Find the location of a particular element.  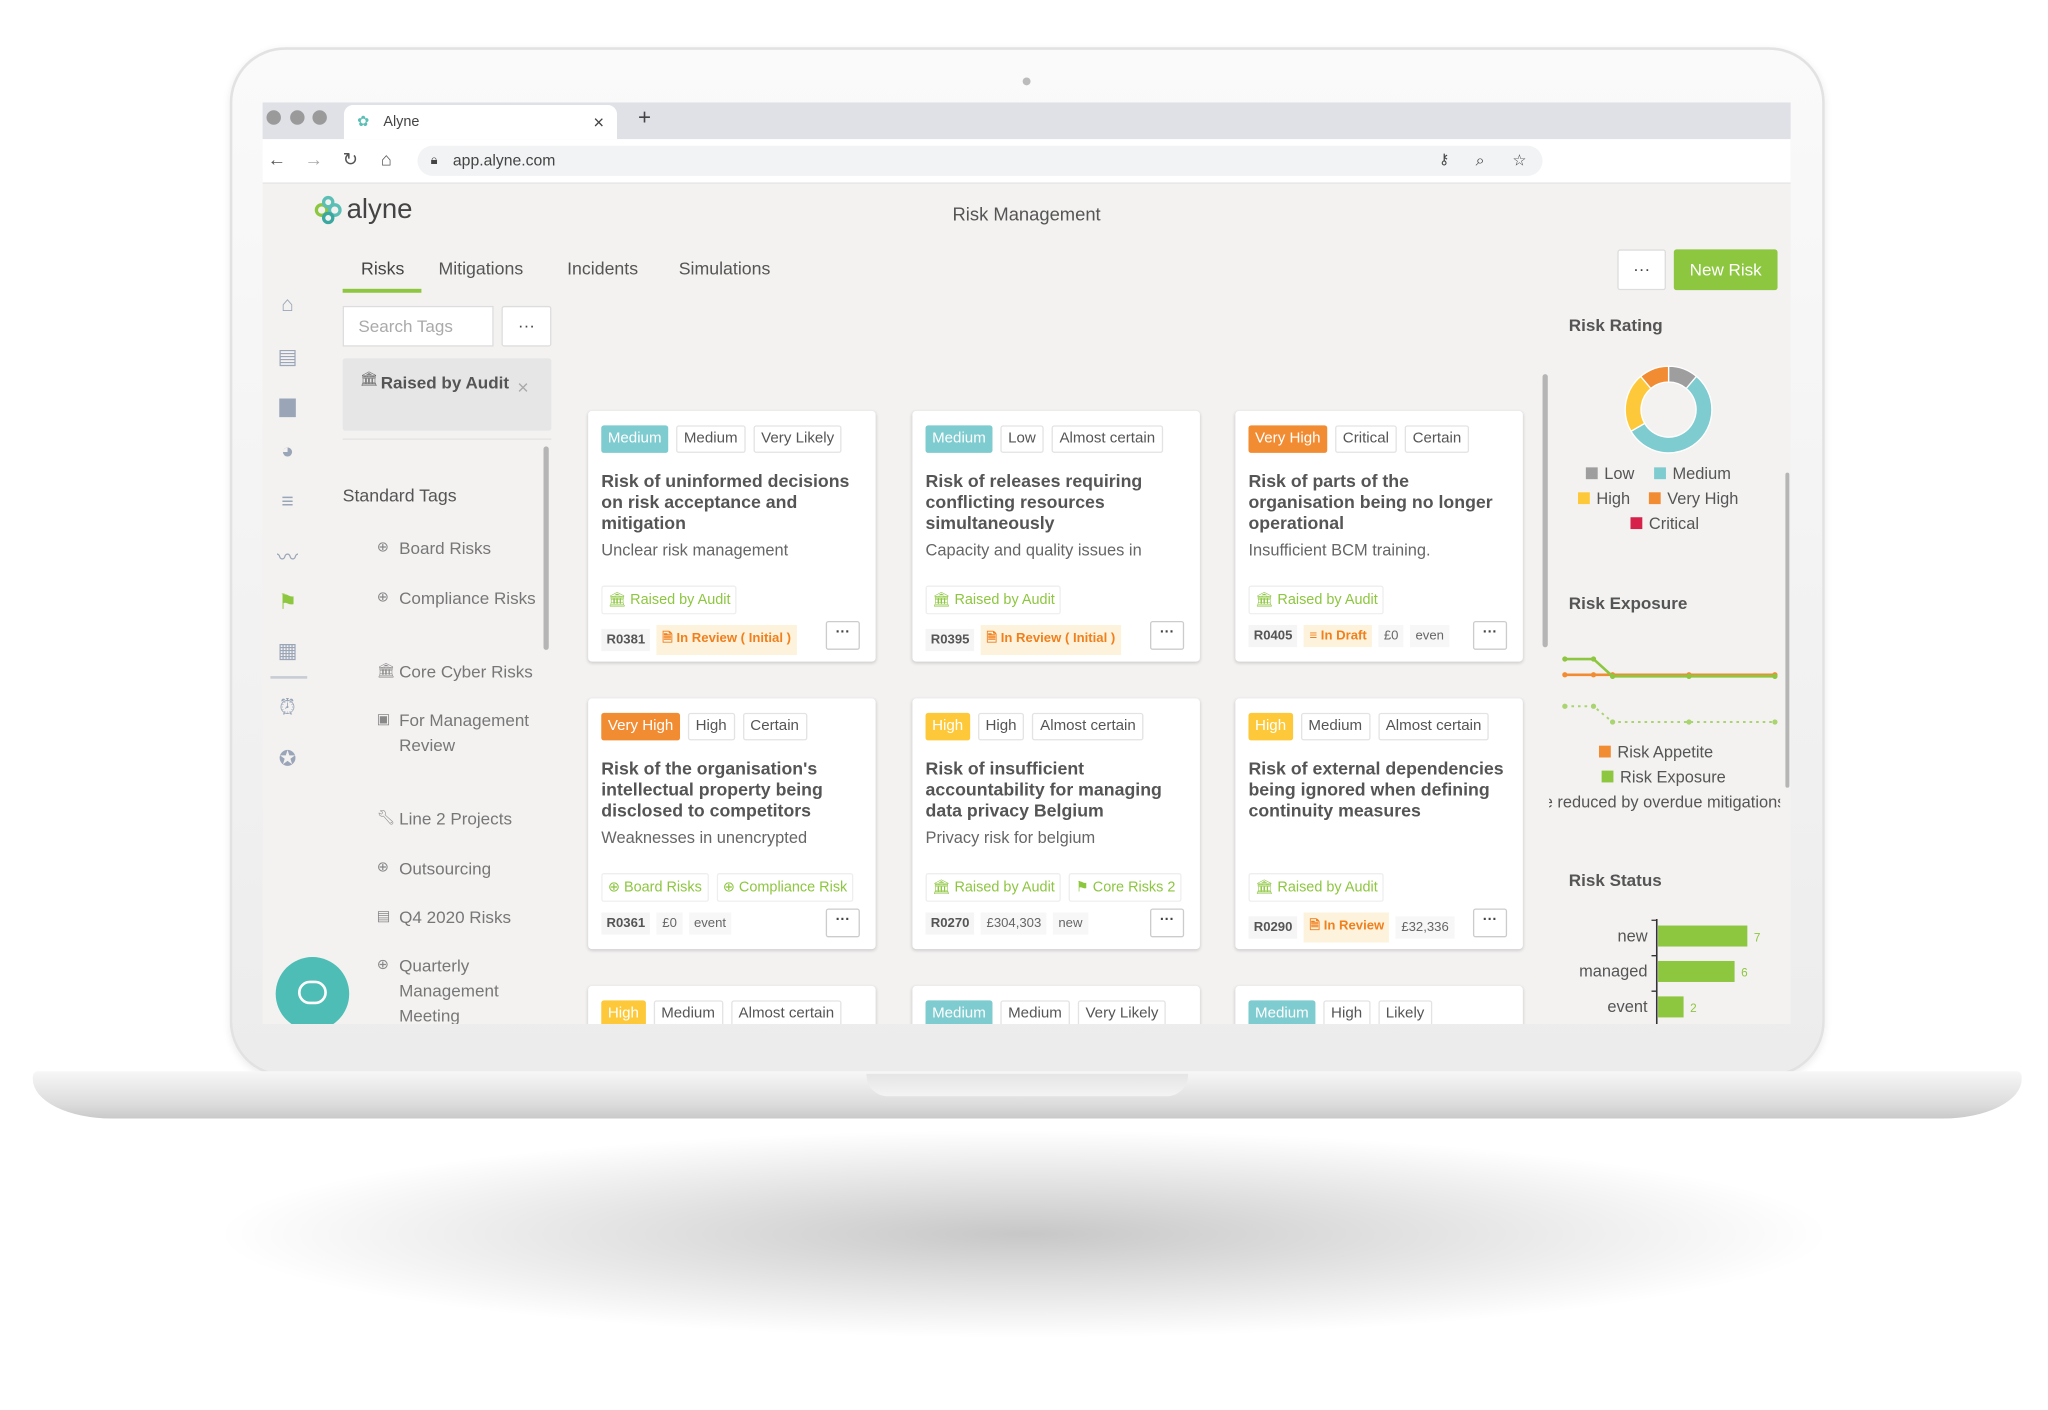

trend-icon: 〰 is located at coordinates (287, 558).